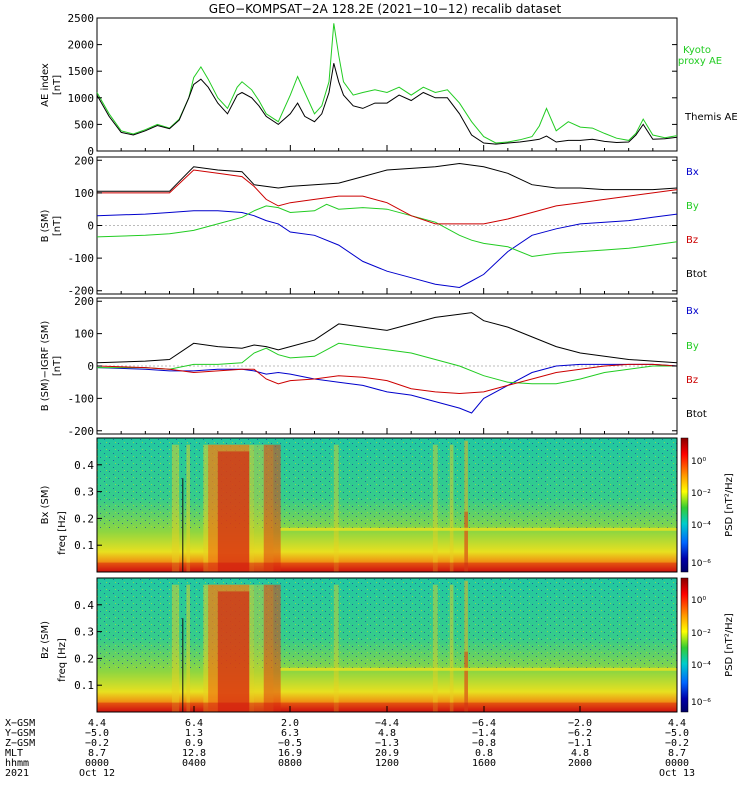 This screenshot has height=800, width=750. What do you see at coordinates (387, 733) in the screenshot?
I see `xaxis-col3-row1: 4.8` at bounding box center [387, 733].